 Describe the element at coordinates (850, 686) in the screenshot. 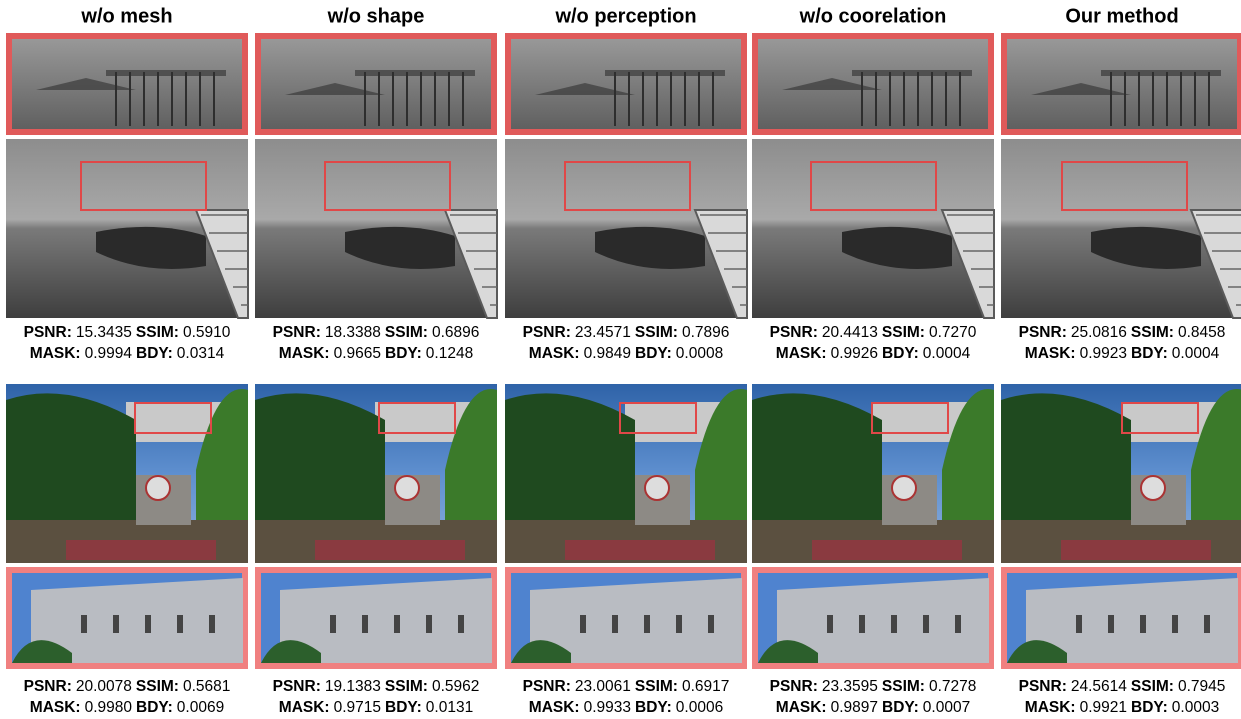

I see `metric-value: 23.3595` at that location.